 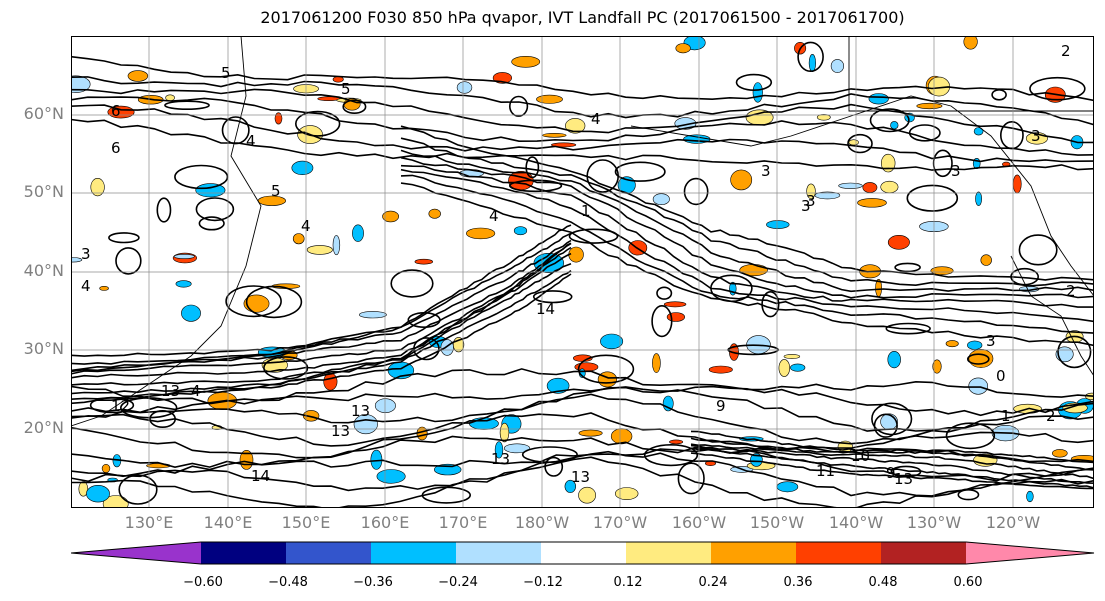 What do you see at coordinates (166, 231) in the screenshot?
I see `coastline-asia` at bounding box center [166, 231].